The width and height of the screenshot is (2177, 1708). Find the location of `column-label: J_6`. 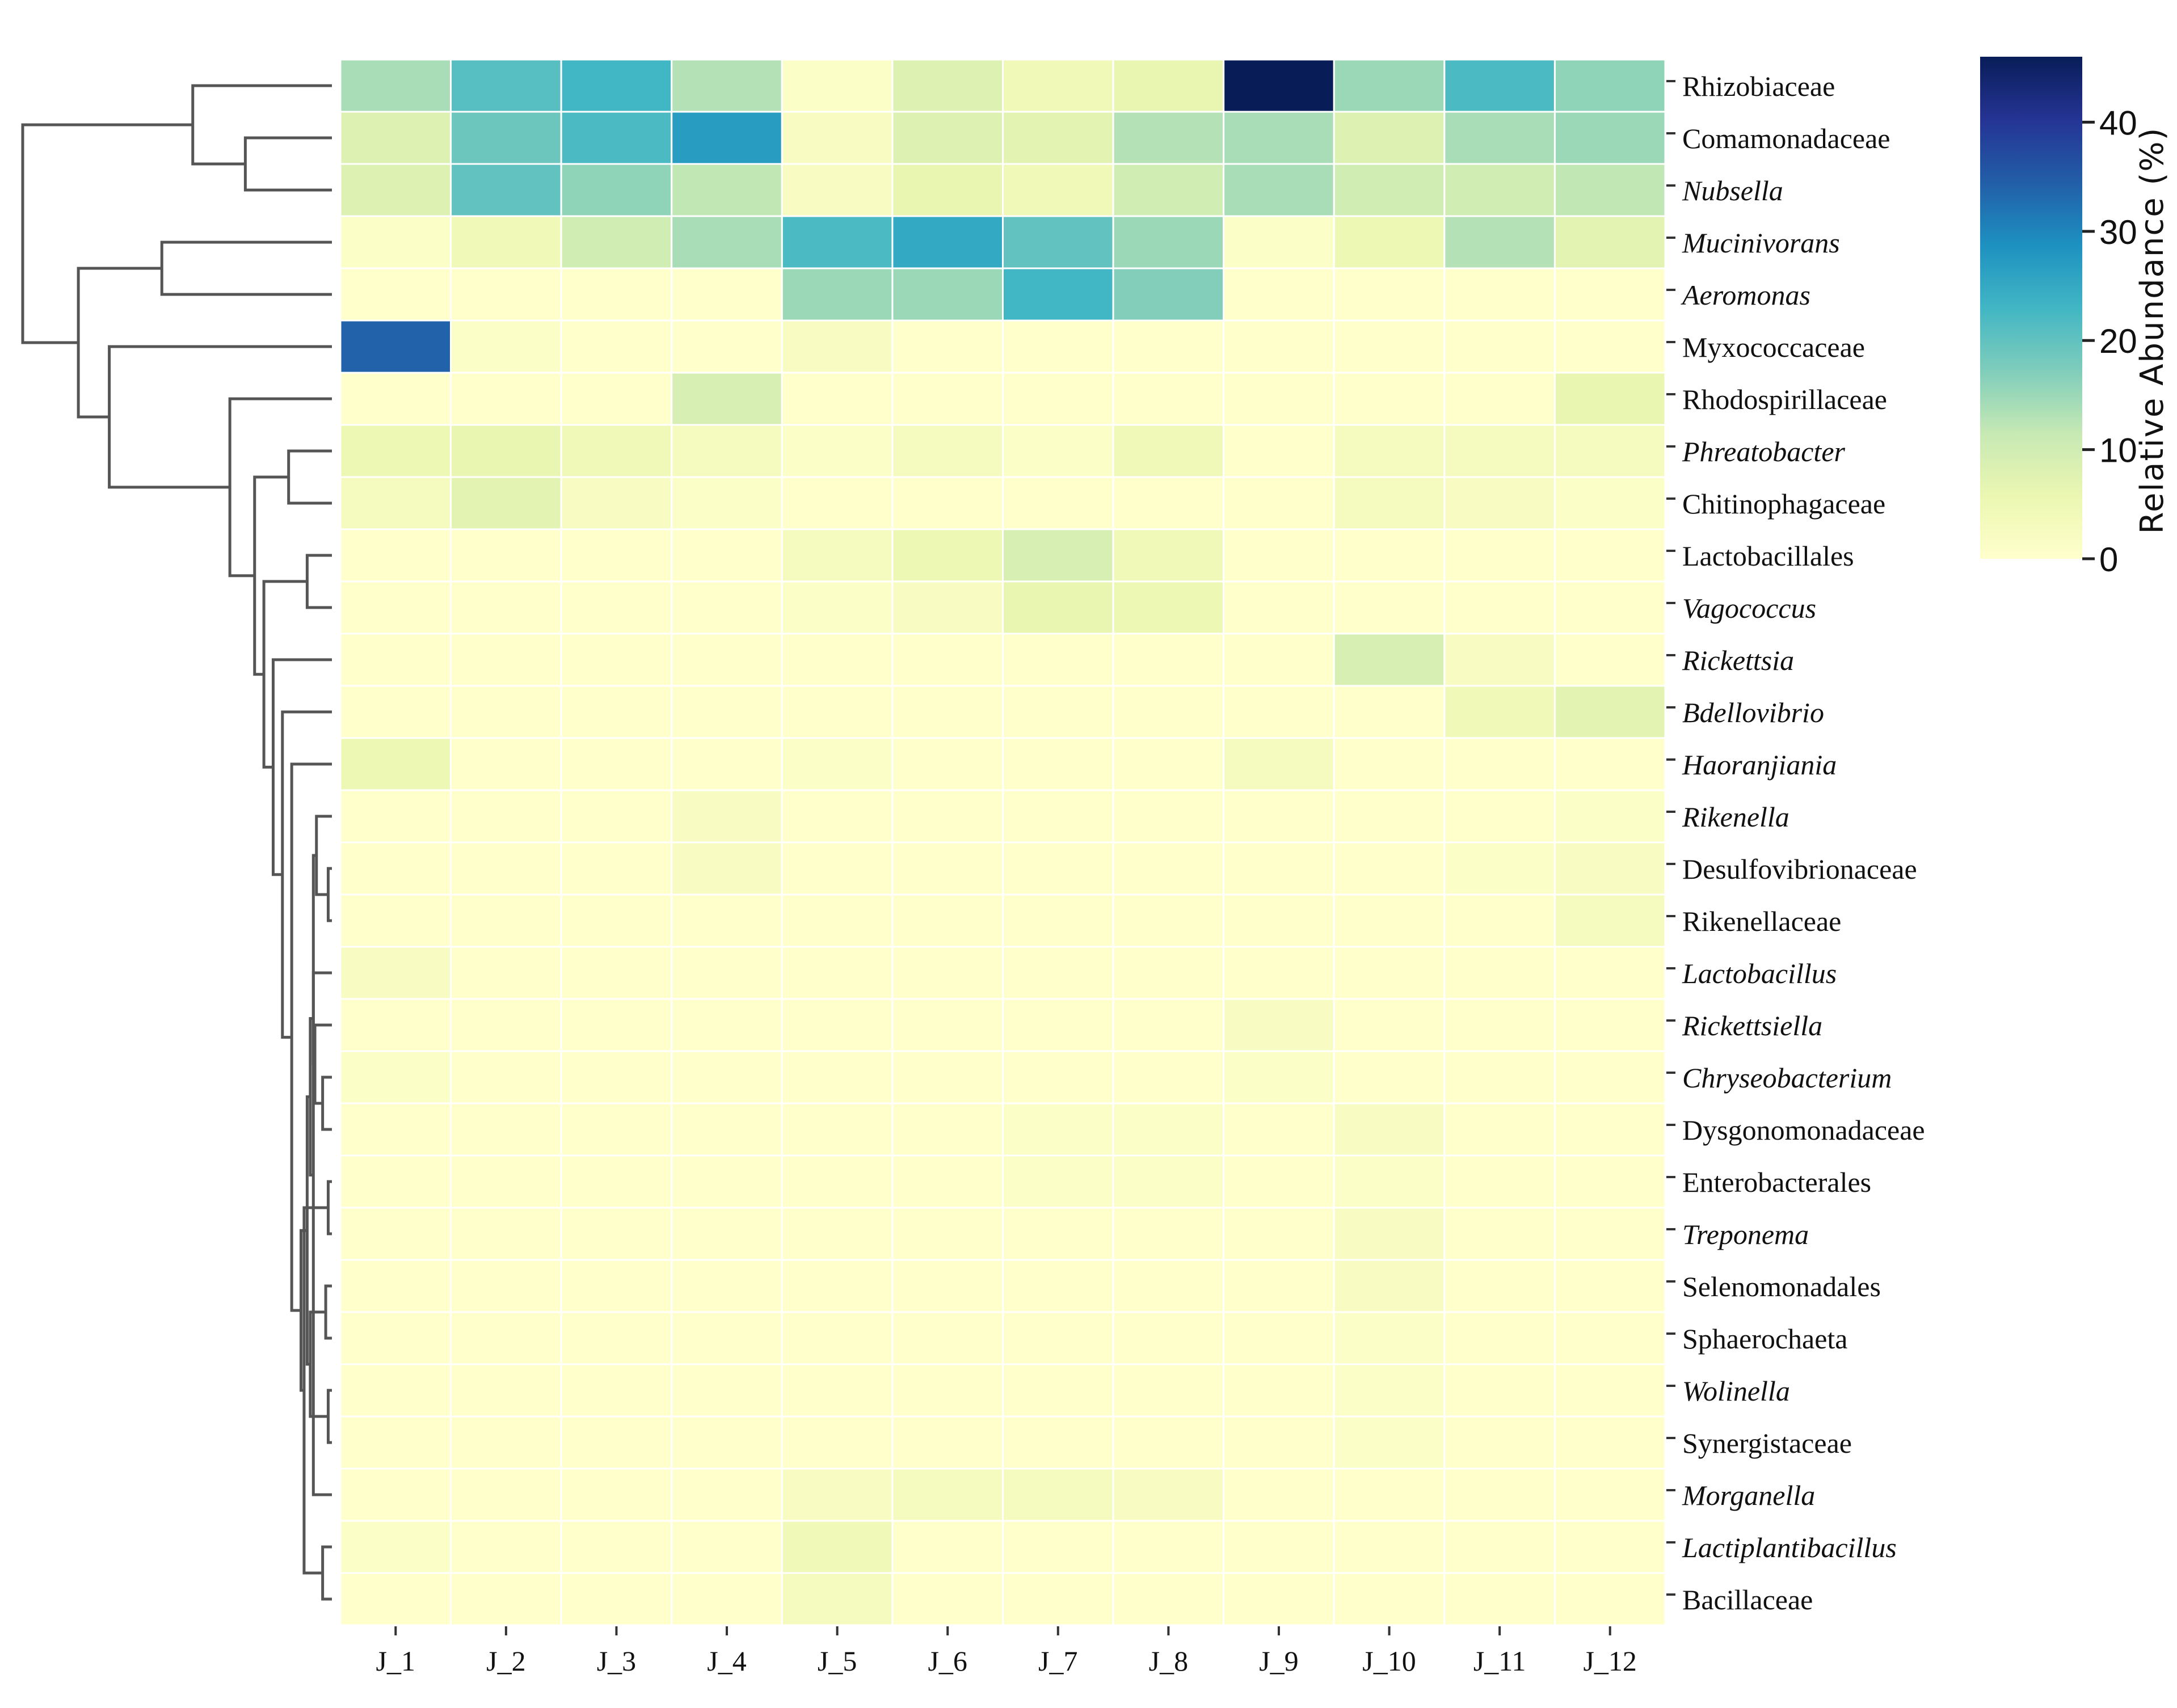

column-label: J_6 is located at coordinates (948, 1661).